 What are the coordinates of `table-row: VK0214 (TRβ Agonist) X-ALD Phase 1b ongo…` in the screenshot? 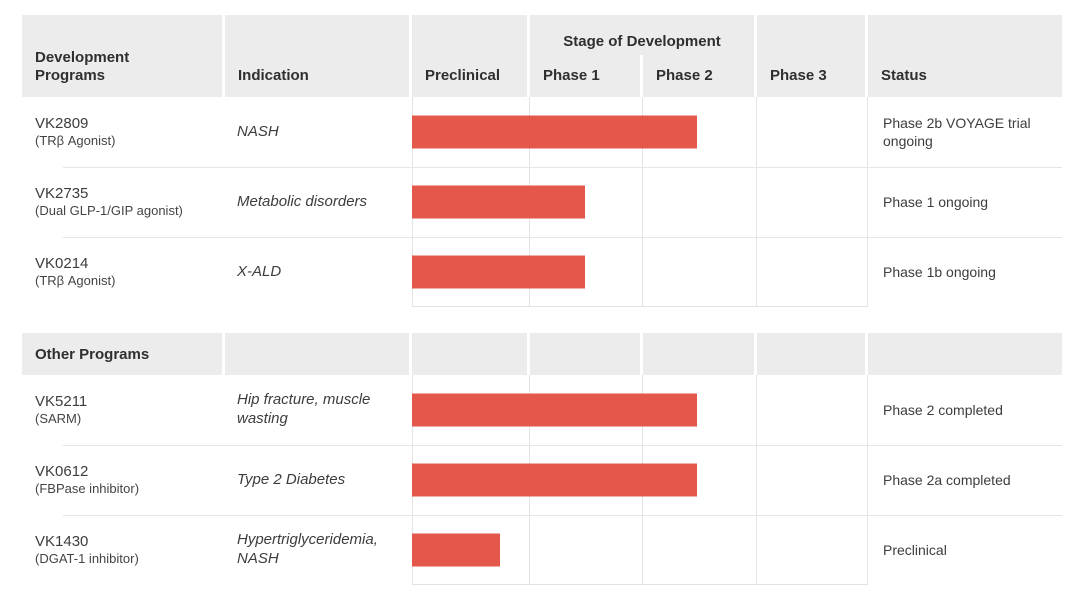 It's located at (542, 272).